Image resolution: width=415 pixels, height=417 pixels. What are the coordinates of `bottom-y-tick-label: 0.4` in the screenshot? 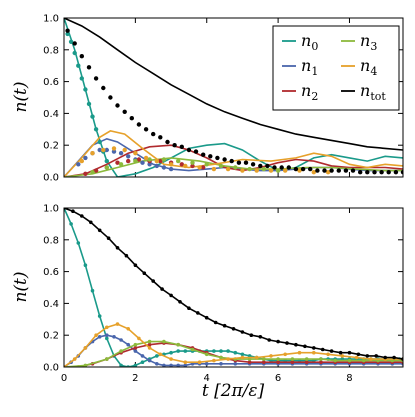 It's located at (51, 304).